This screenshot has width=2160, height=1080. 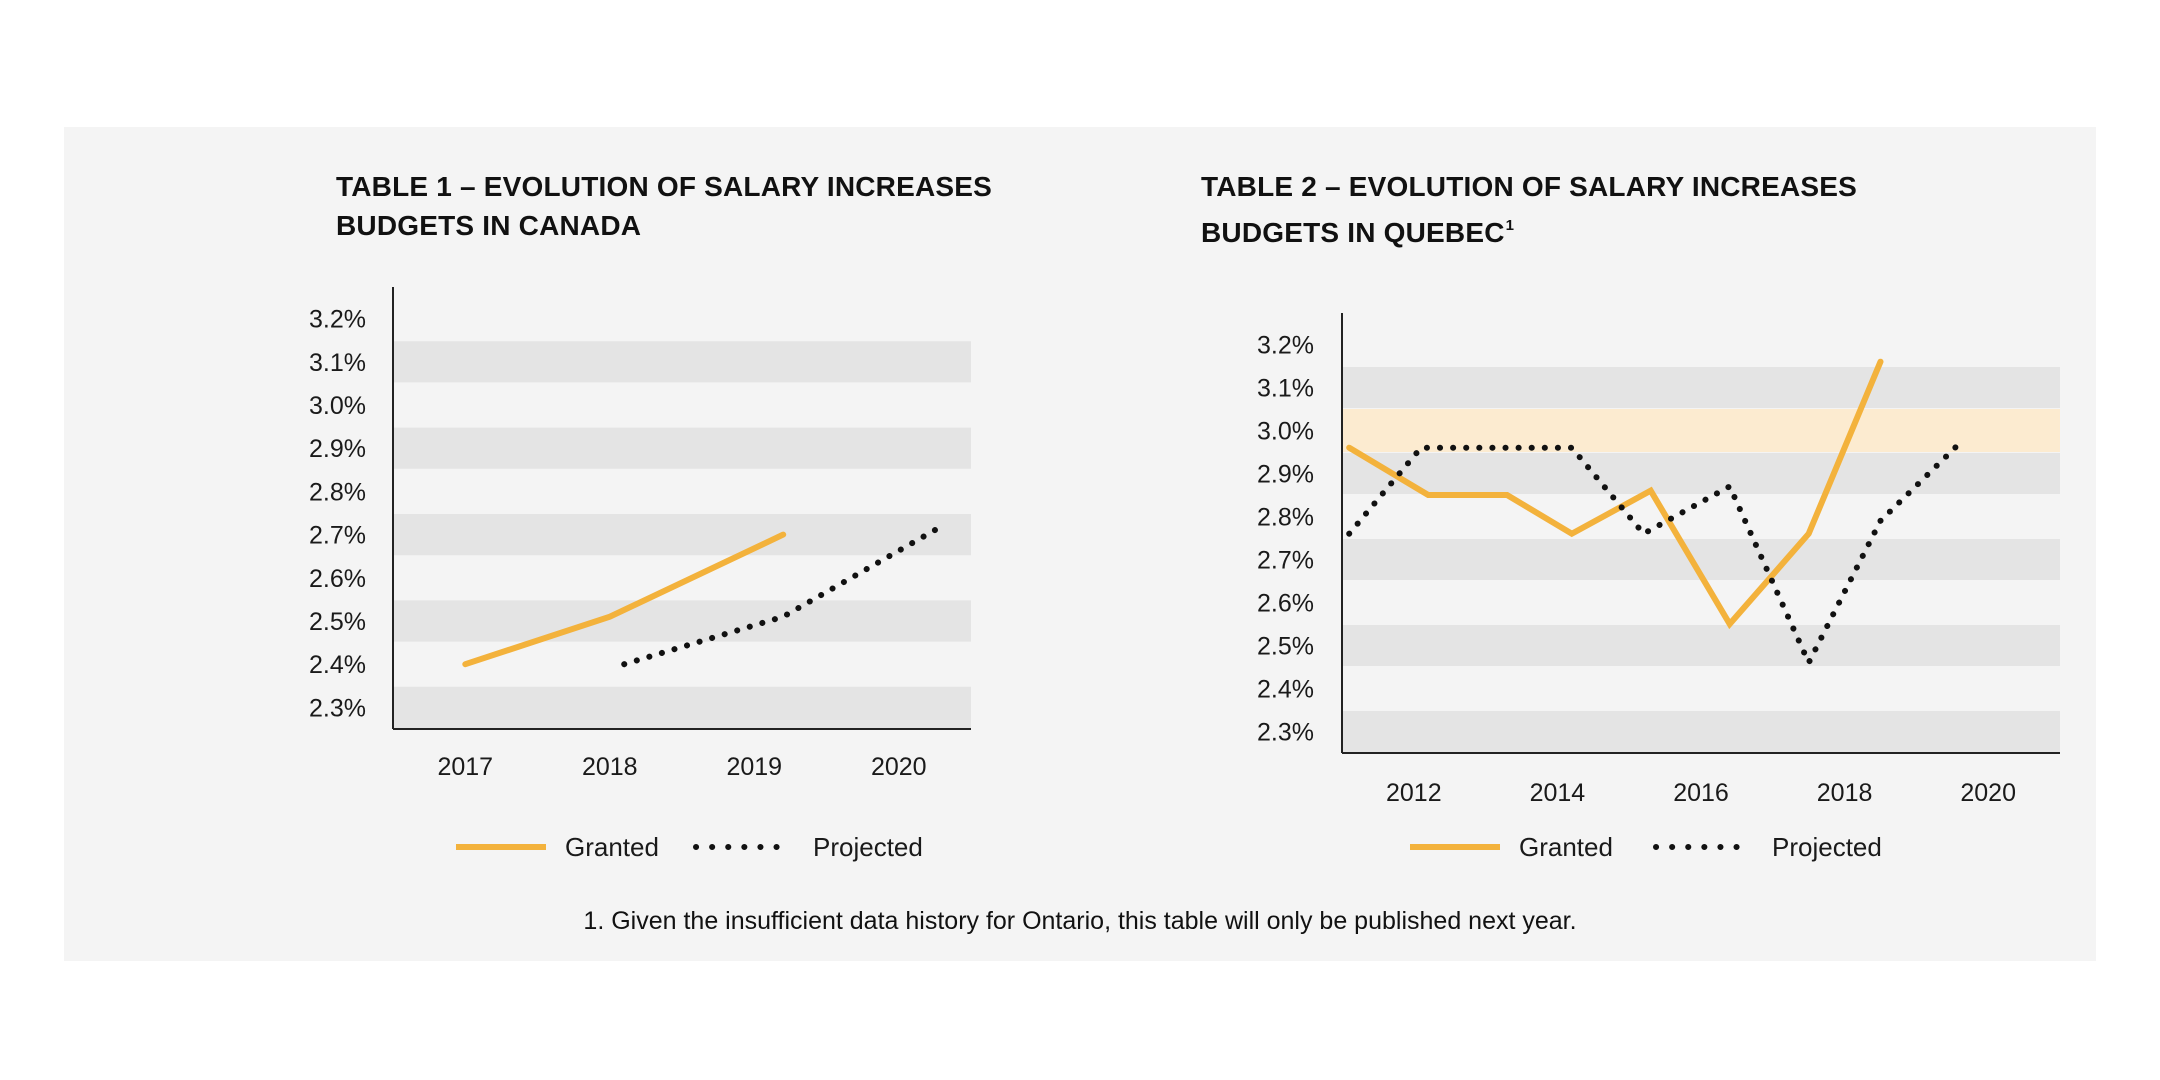 I want to click on chart-2-highlight-band, so click(x=1701, y=430).